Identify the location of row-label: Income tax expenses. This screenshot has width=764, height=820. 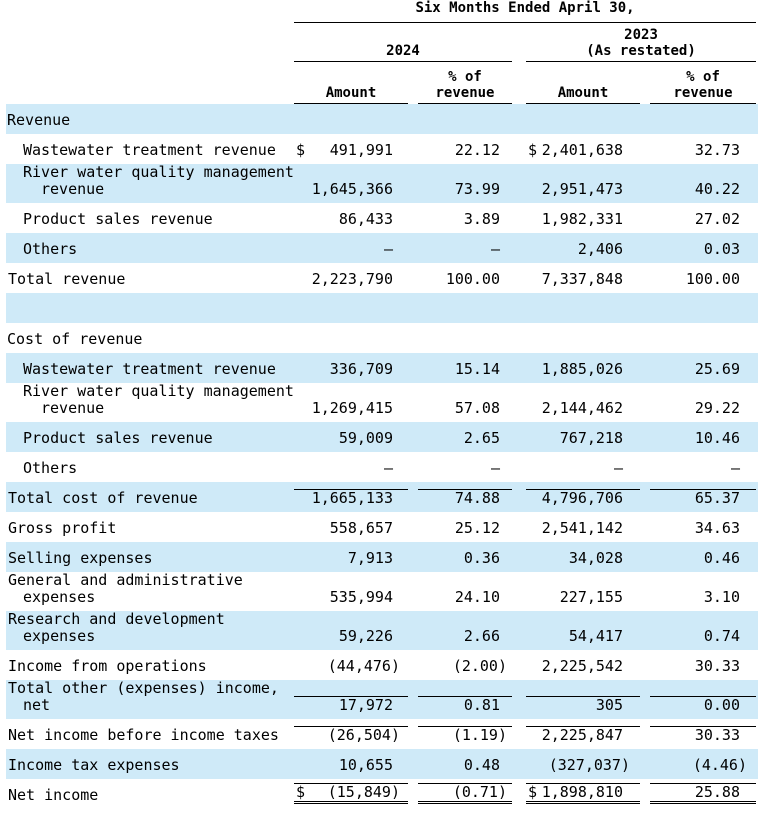
(94, 765).